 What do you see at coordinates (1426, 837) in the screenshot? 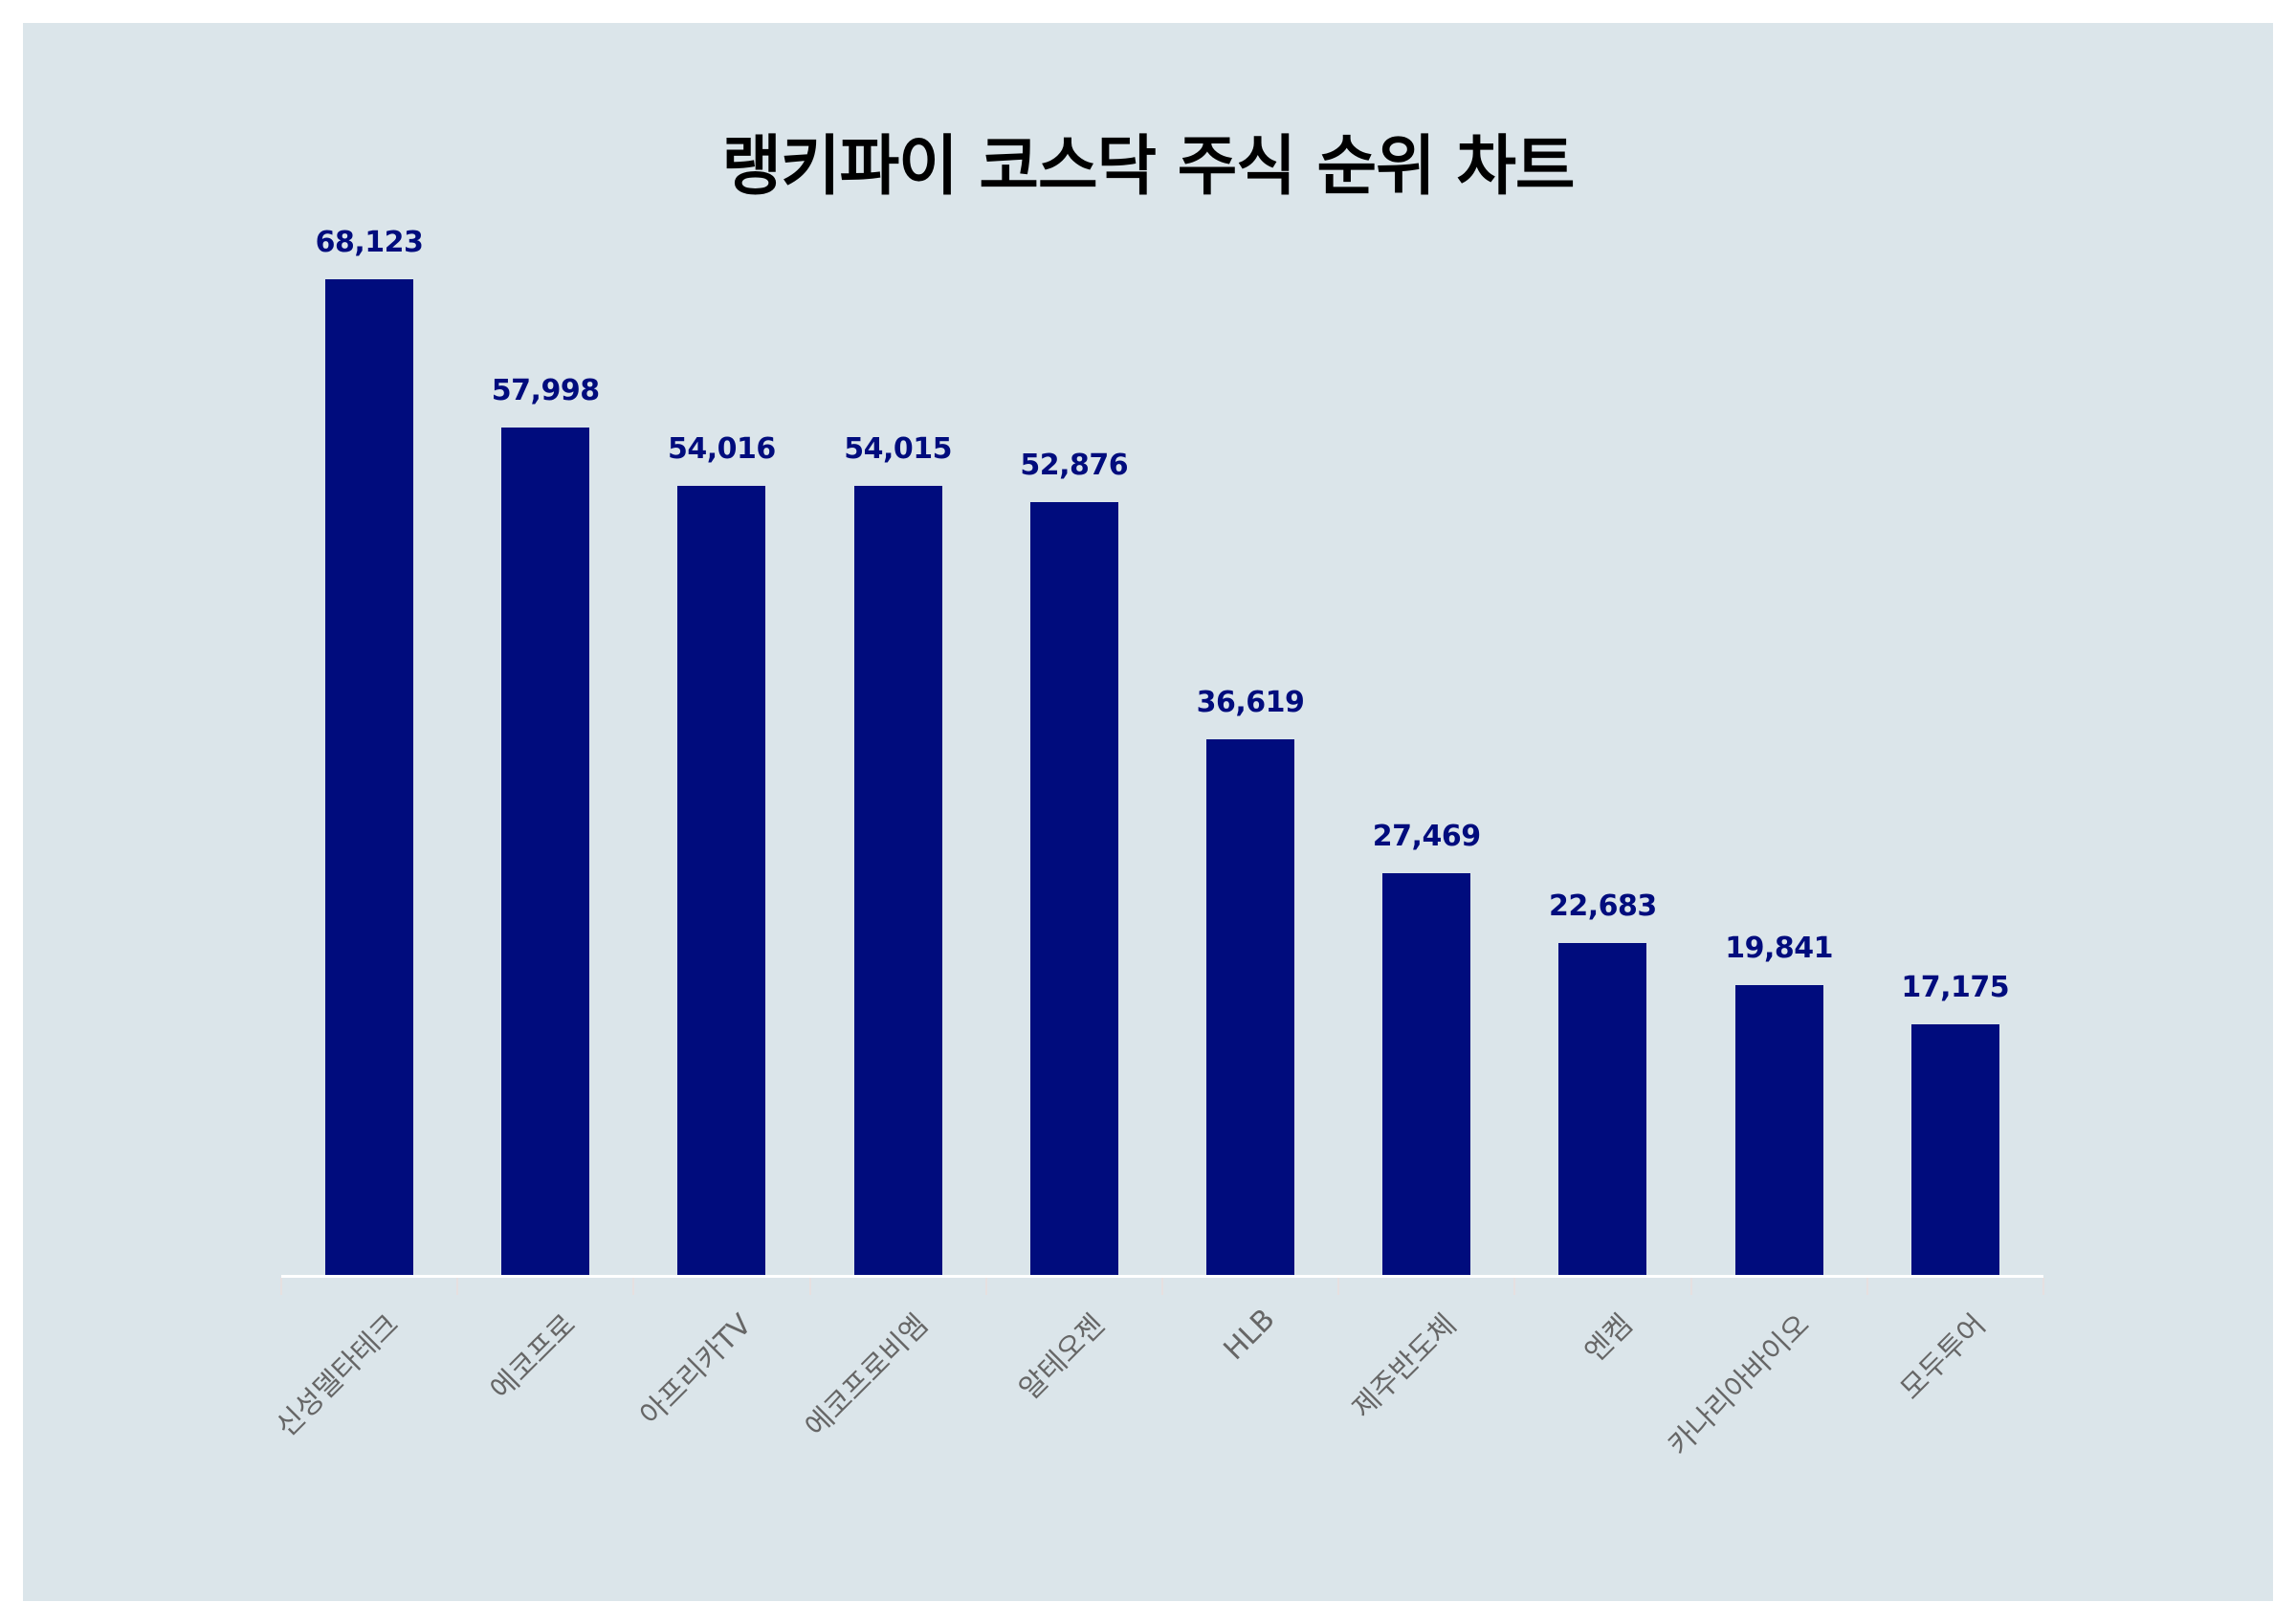
I see `bar-value-label: 27,469` at bounding box center [1426, 837].